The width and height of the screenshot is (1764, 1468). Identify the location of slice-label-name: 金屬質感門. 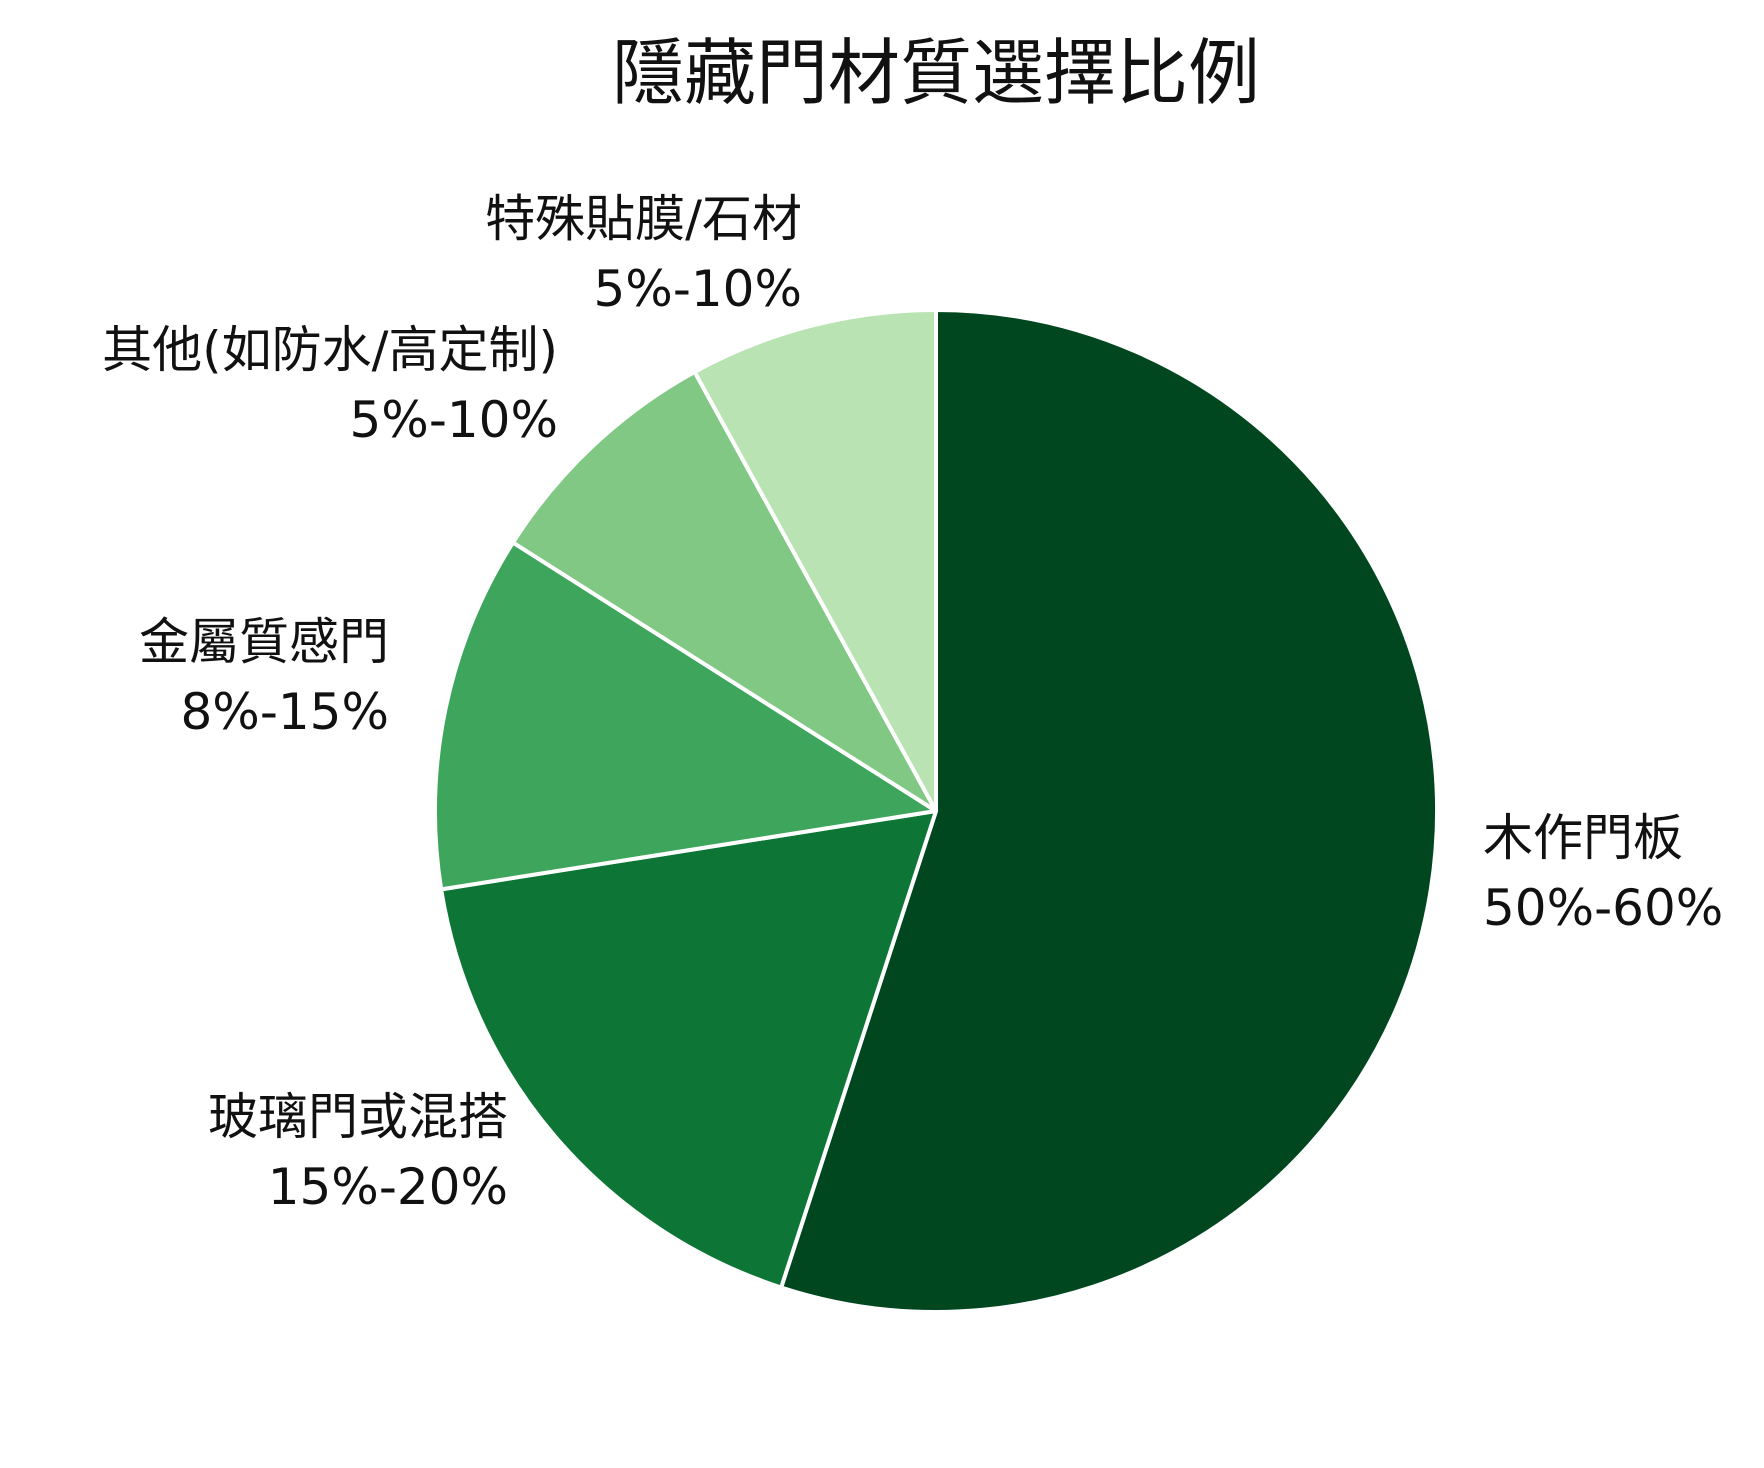
(264, 642).